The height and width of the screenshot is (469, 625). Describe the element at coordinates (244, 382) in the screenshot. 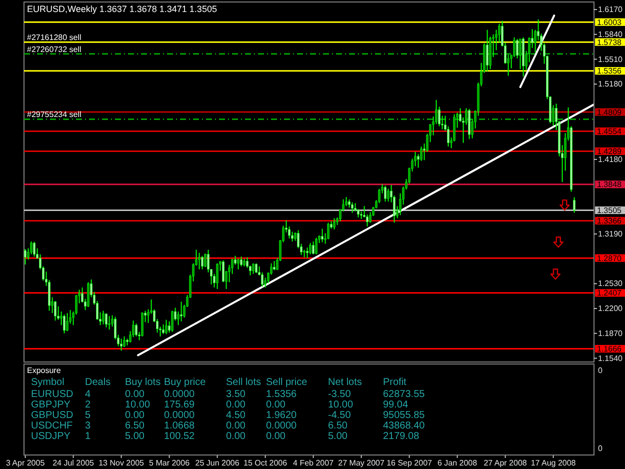

I see `category-label: Sell lots` at that location.